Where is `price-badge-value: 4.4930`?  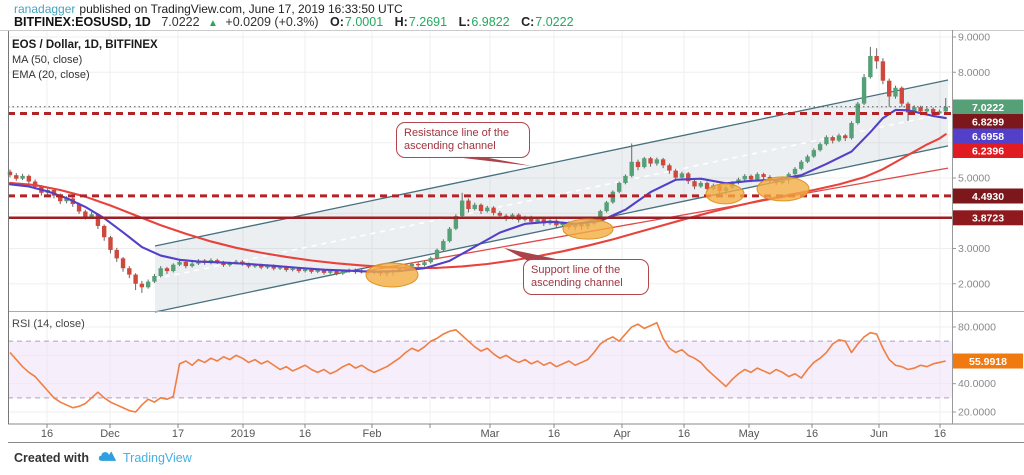 price-badge-value: 4.4930 is located at coordinates (988, 197).